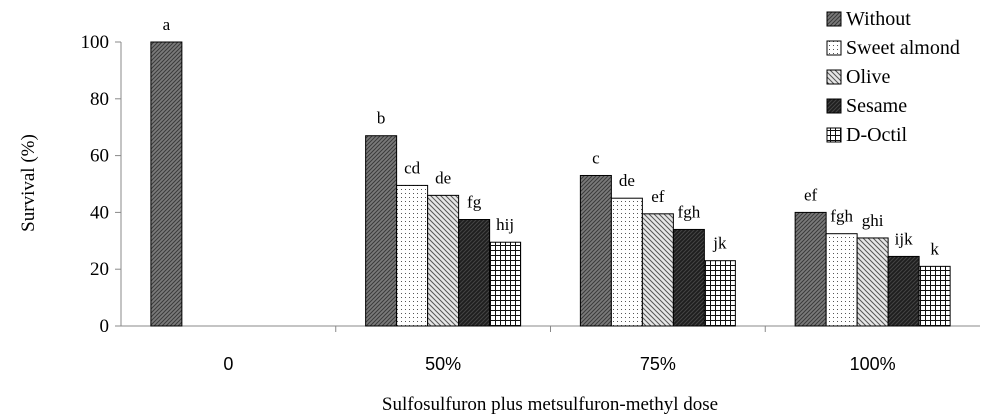  What do you see at coordinates (719, 243) in the screenshot?
I see `bar-letter-label: jk` at bounding box center [719, 243].